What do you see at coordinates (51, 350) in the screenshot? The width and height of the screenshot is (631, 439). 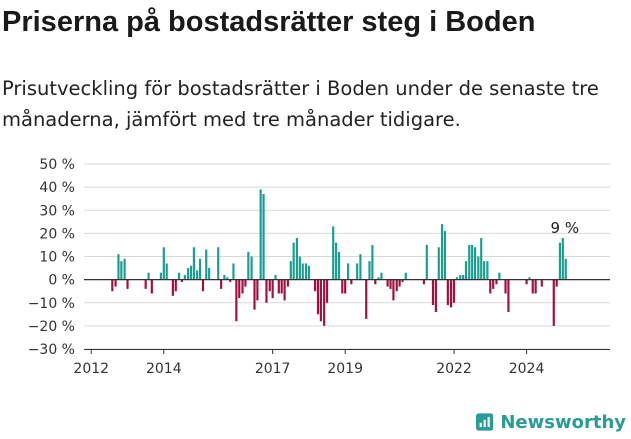 I see `y-tick-label: −30 %` at bounding box center [51, 350].